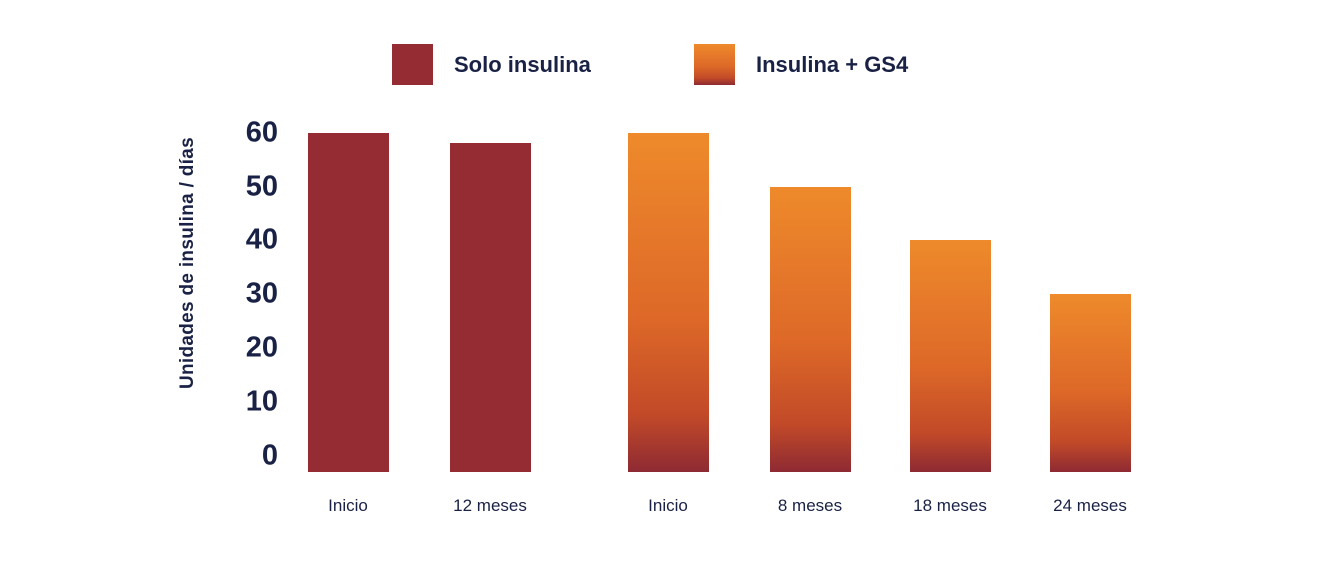 This screenshot has height=578, width=1320. What do you see at coordinates (714, 64) in the screenshot?
I see `legend-swatch-insulina-gs4-icon` at bounding box center [714, 64].